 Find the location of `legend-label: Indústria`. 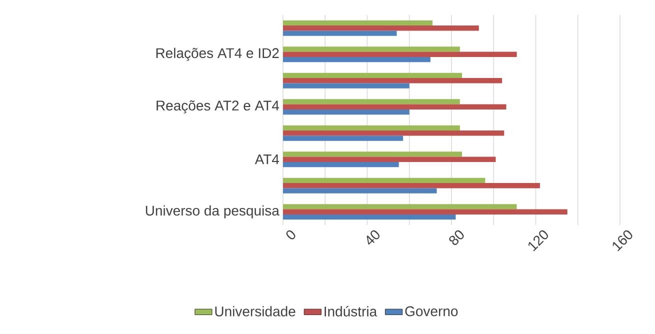

legend-label: Indústria is located at coordinates (351, 311).